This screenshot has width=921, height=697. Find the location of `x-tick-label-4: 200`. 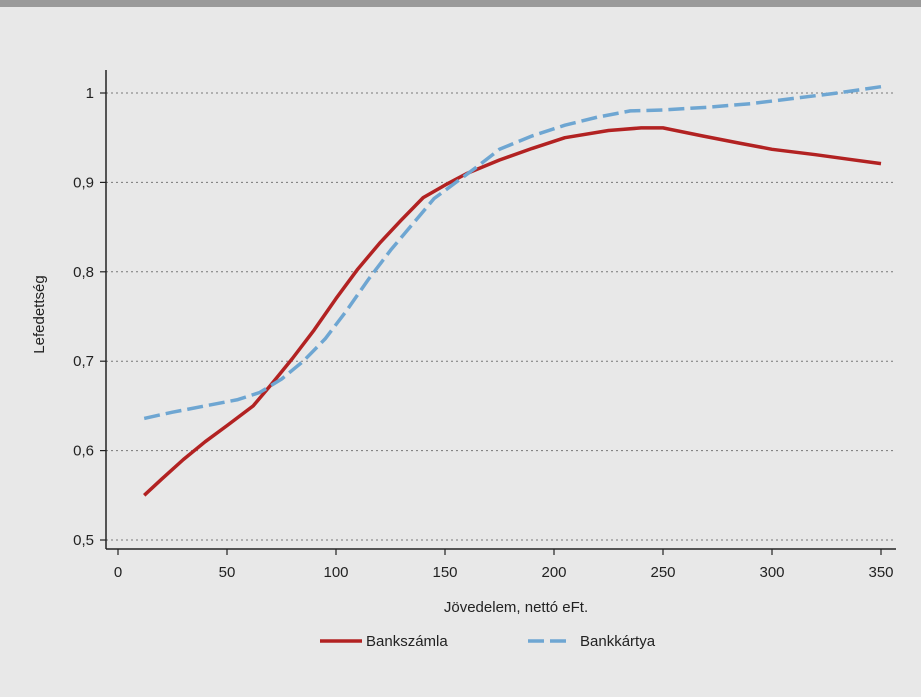

x-tick-label-4: 200 is located at coordinates (553, 572).